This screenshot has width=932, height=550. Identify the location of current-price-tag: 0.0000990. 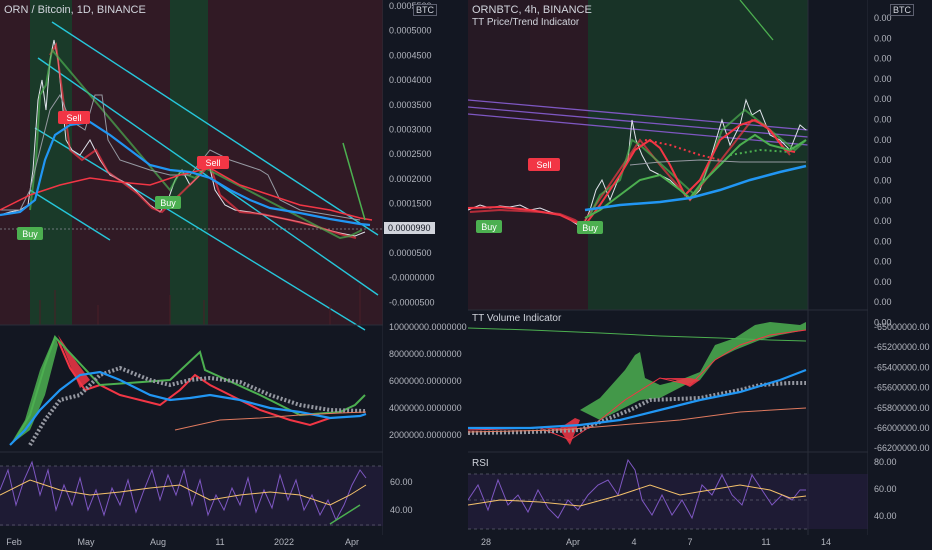
(409, 228).